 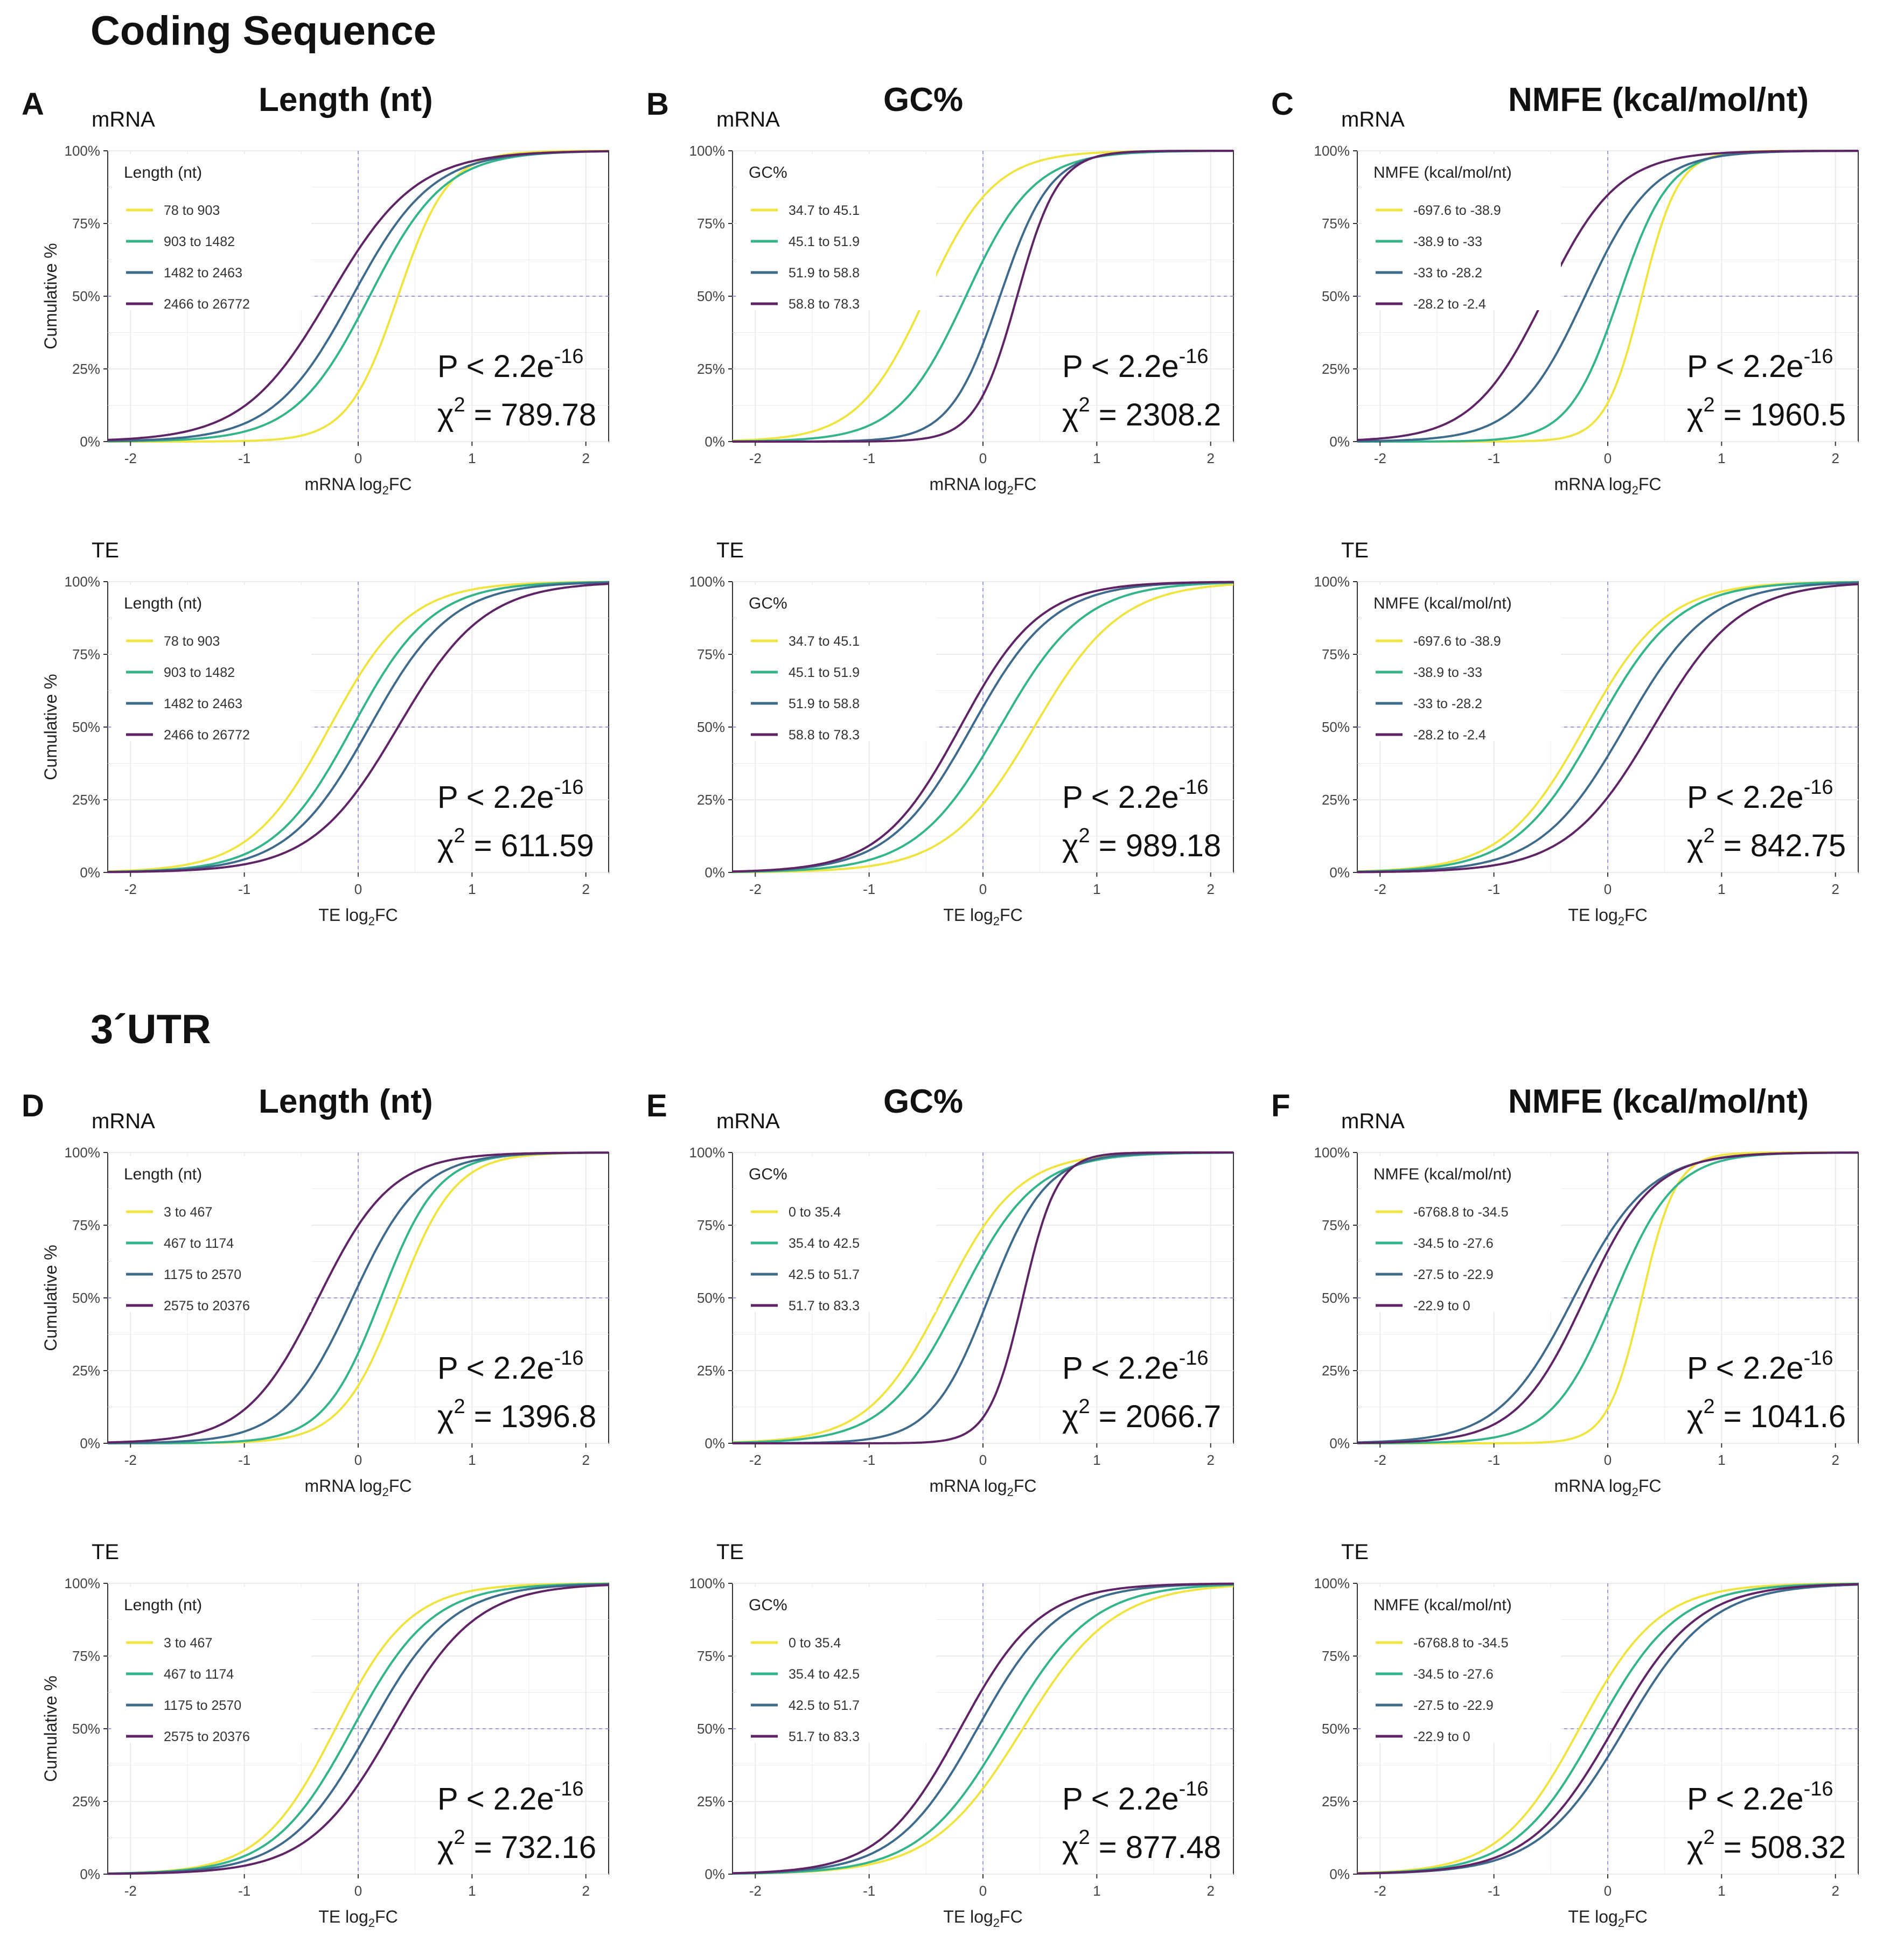 What do you see at coordinates (1448, 241) in the screenshot?
I see `legend-label-2: -38.9 to -33` at bounding box center [1448, 241].